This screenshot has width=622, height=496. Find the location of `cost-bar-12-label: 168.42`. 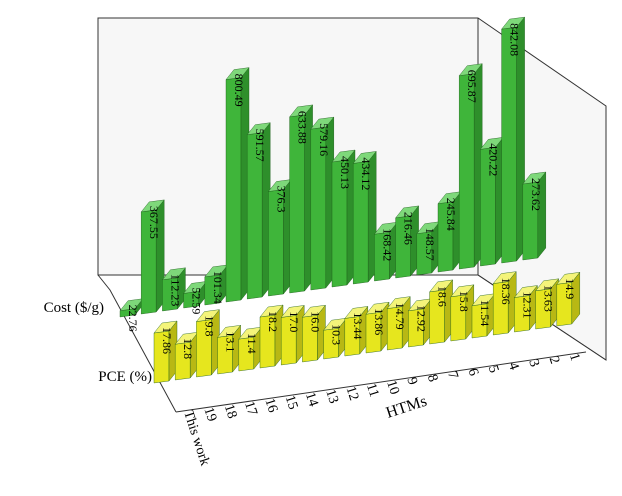

cost-bar-12-label: 168.42 is located at coordinates (387, 244).